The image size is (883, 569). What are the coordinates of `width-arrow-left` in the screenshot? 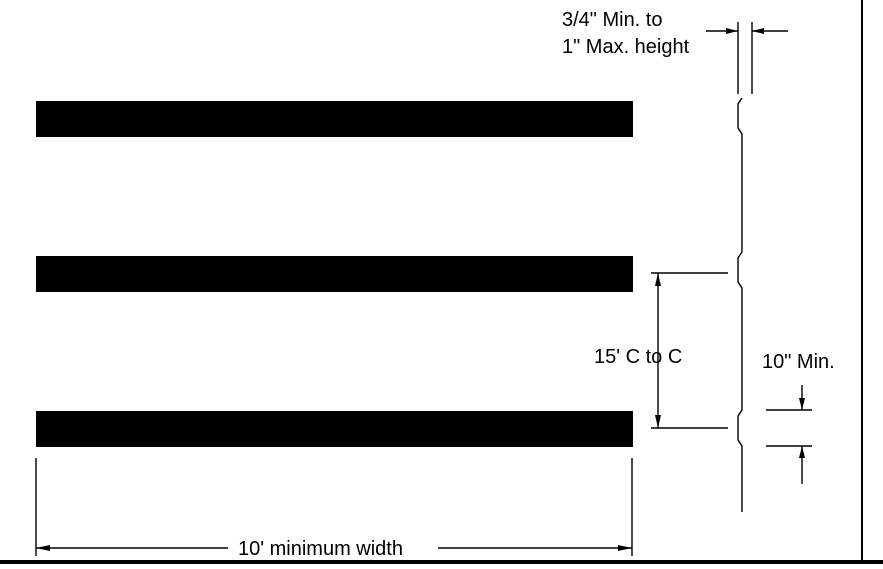 It's located at (43, 548).